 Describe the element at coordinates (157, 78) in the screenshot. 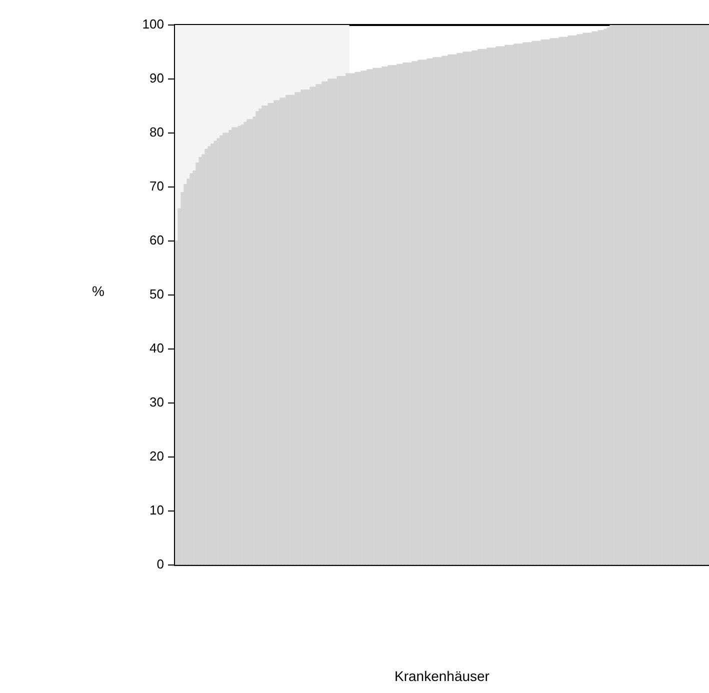

I see `y-tick-label: 90` at that location.